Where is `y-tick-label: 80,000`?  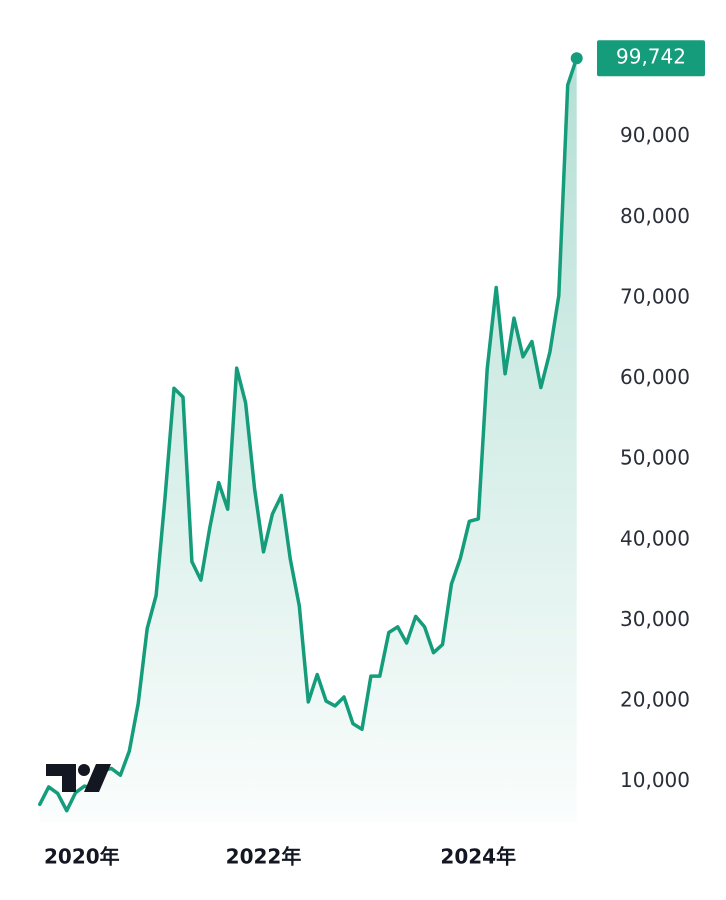
y-tick-label: 80,000 is located at coordinates (655, 216).